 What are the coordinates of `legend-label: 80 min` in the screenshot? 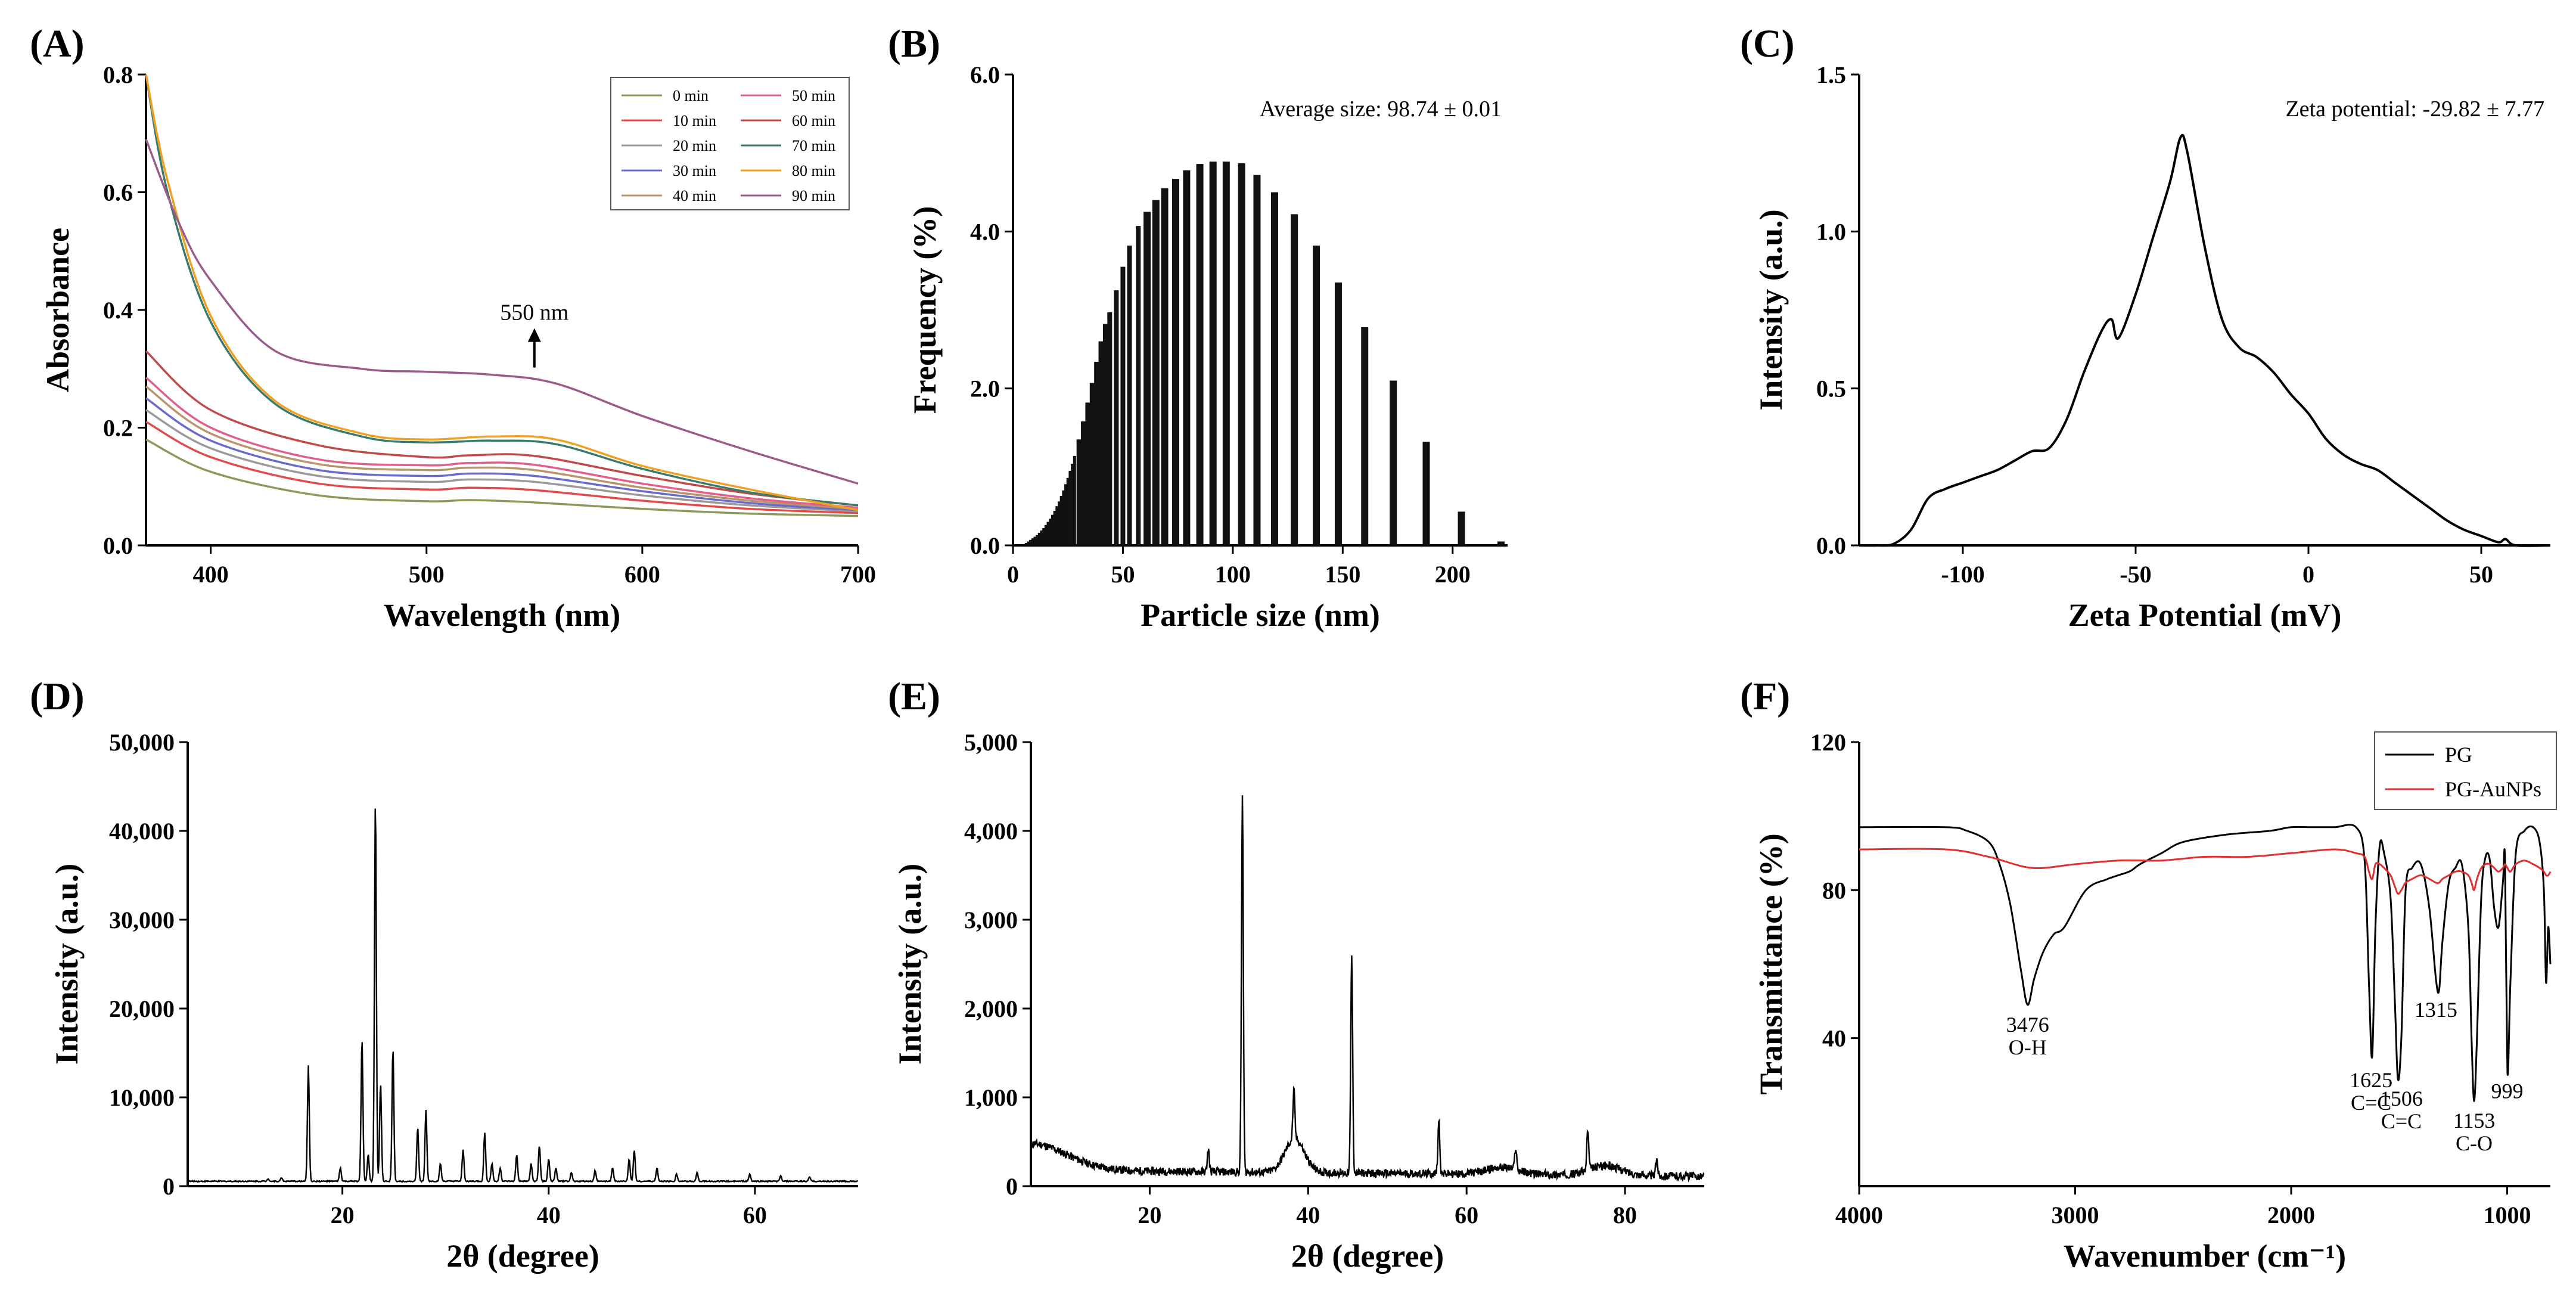 It's located at (813, 170).